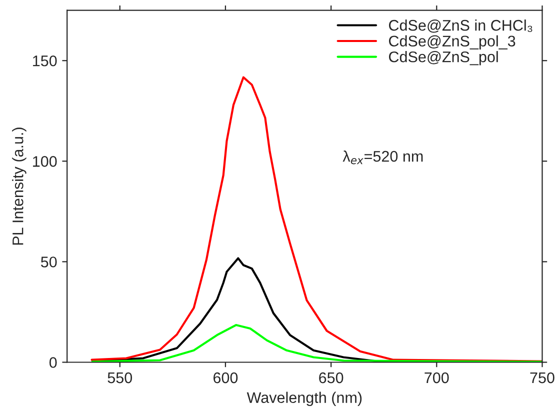 The width and height of the screenshot is (559, 414). I want to click on y-axis-title: PL Intensity (a.u.), so click(19, 186).